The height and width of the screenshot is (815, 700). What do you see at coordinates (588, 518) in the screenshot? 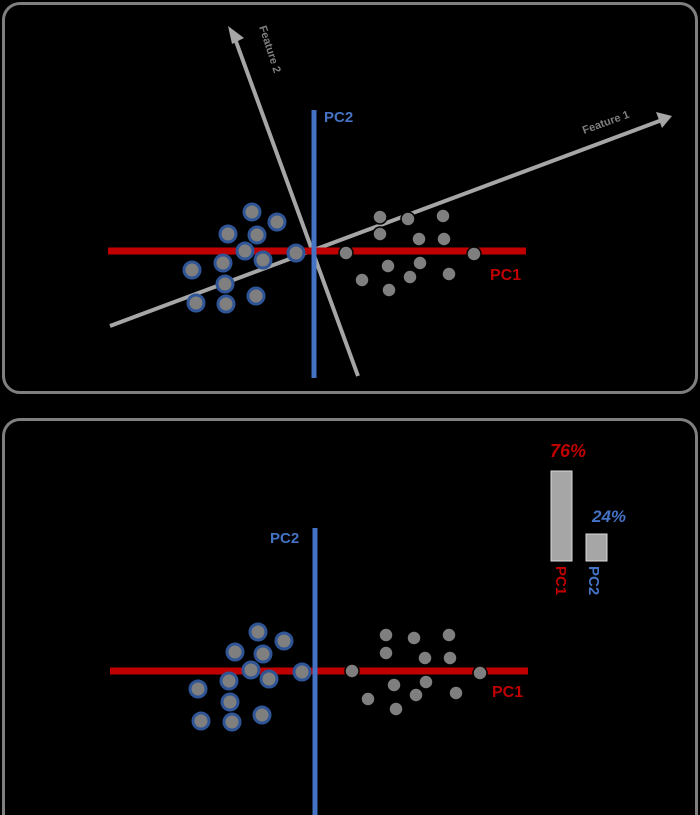
I see `variance-chart: 76% 24% PC1 PC2` at bounding box center [588, 518].